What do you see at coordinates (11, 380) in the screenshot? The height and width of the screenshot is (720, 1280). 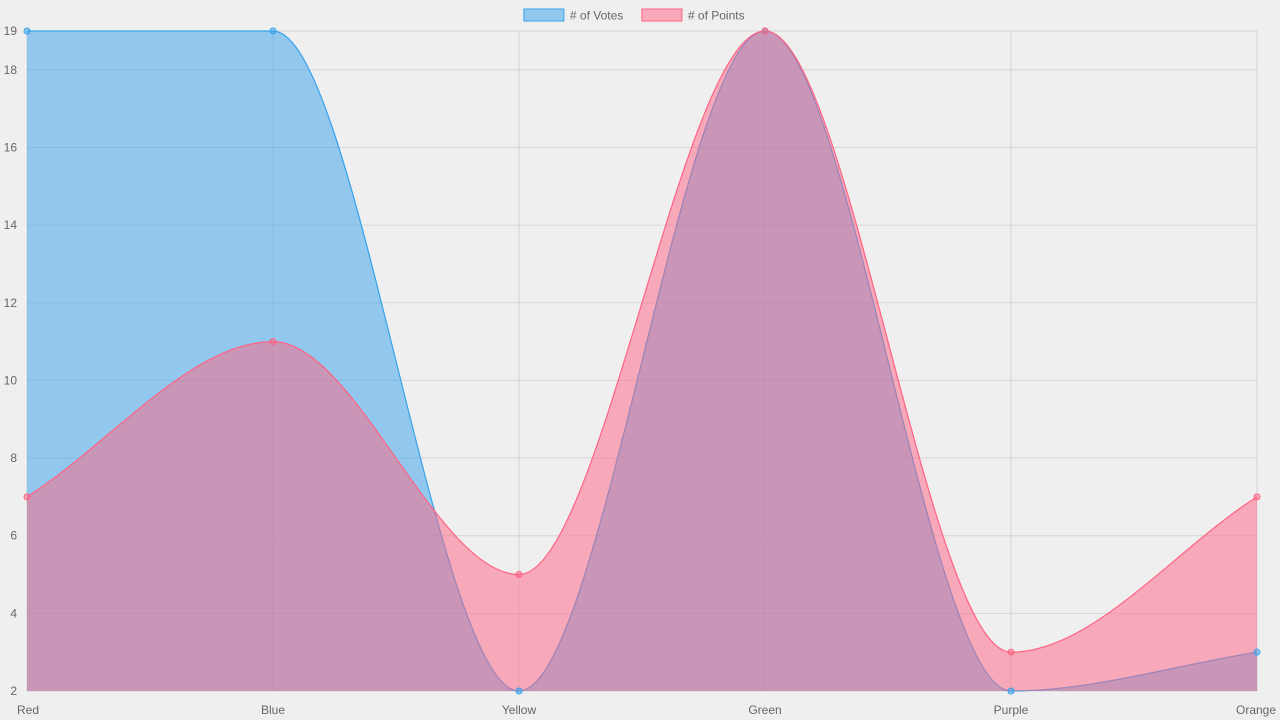 I see `y-tick-label: 10` at bounding box center [11, 380].